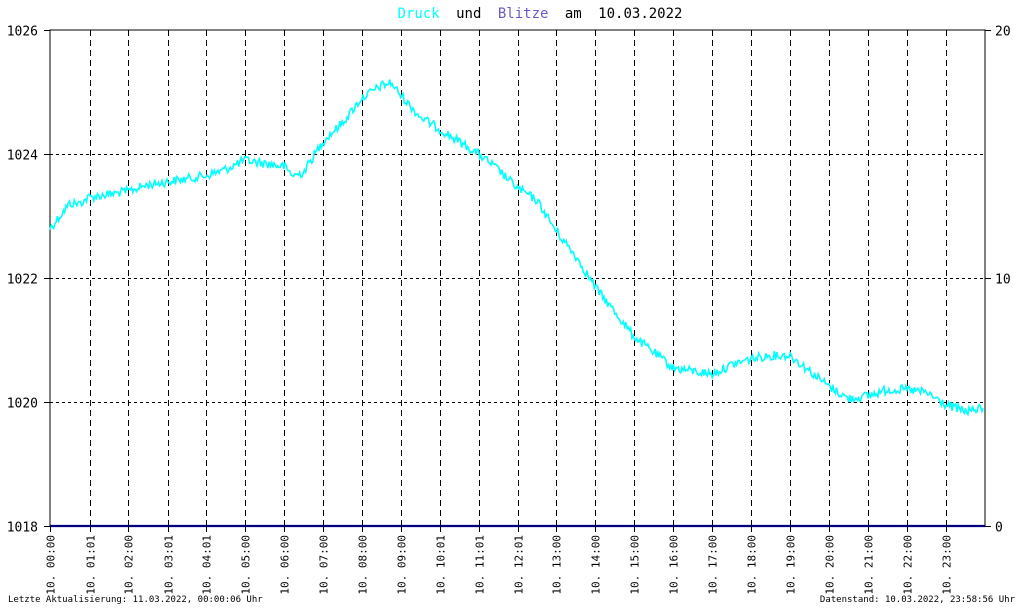 The height and width of the screenshot is (610, 1020). What do you see at coordinates (324, 565) in the screenshot?
I see `x-tick-label: 10. 07:00` at bounding box center [324, 565].